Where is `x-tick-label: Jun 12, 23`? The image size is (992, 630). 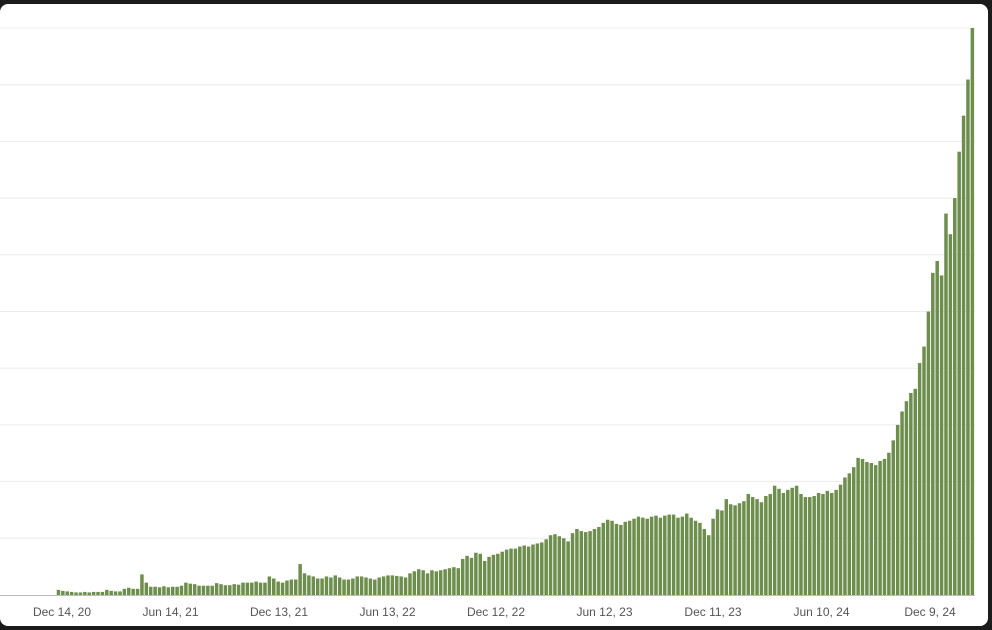 x-tick-label: Jun 12, 23 is located at coordinates (604, 612).